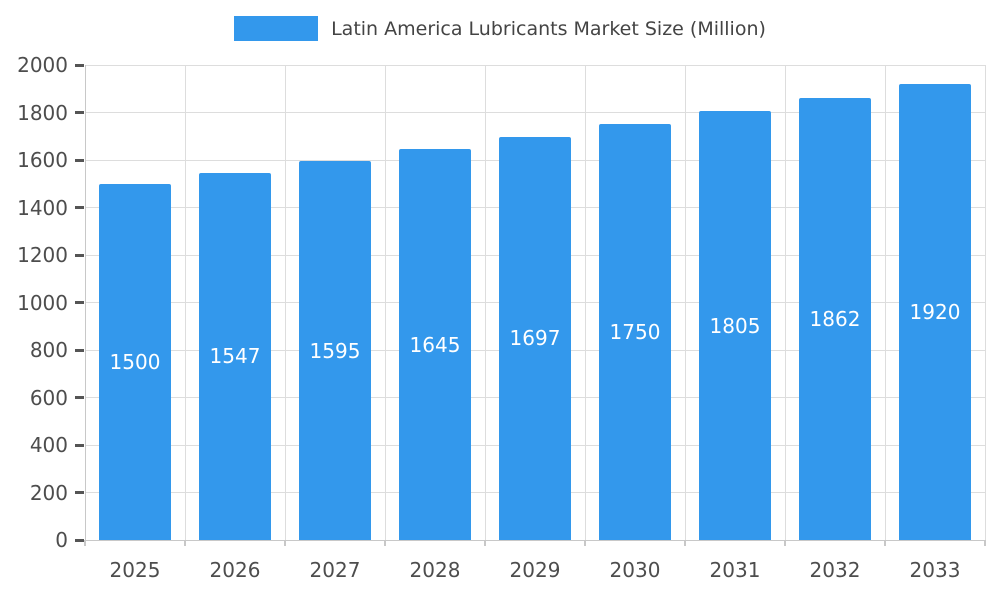 This screenshot has width=1000, height=600. Describe the element at coordinates (935, 570) in the screenshot. I see `x-axis-label: 2033` at that location.